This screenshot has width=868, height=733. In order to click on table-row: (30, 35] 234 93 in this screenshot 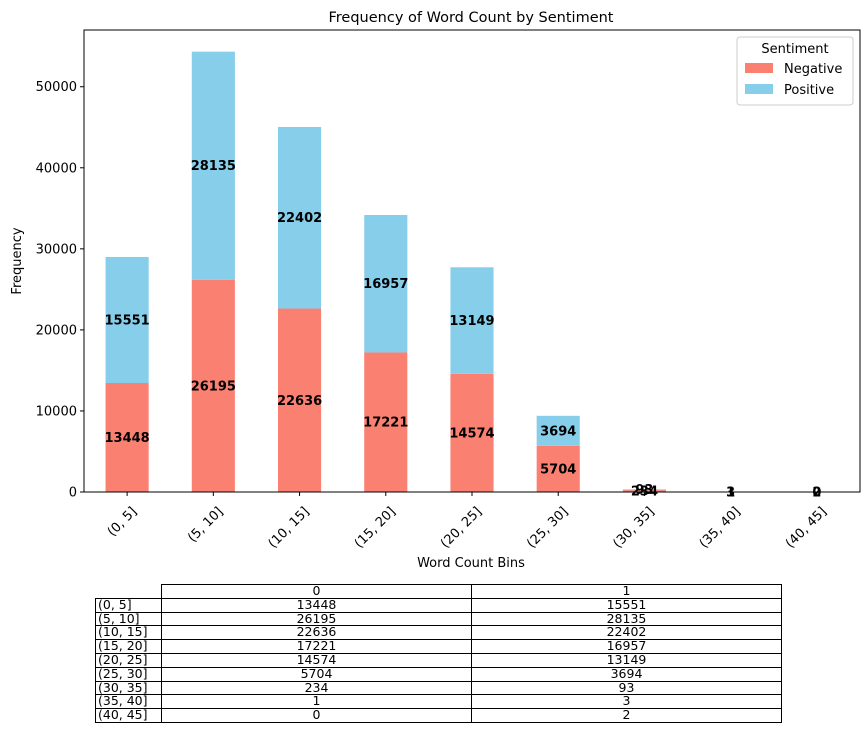, I will do `click(438, 688)`.